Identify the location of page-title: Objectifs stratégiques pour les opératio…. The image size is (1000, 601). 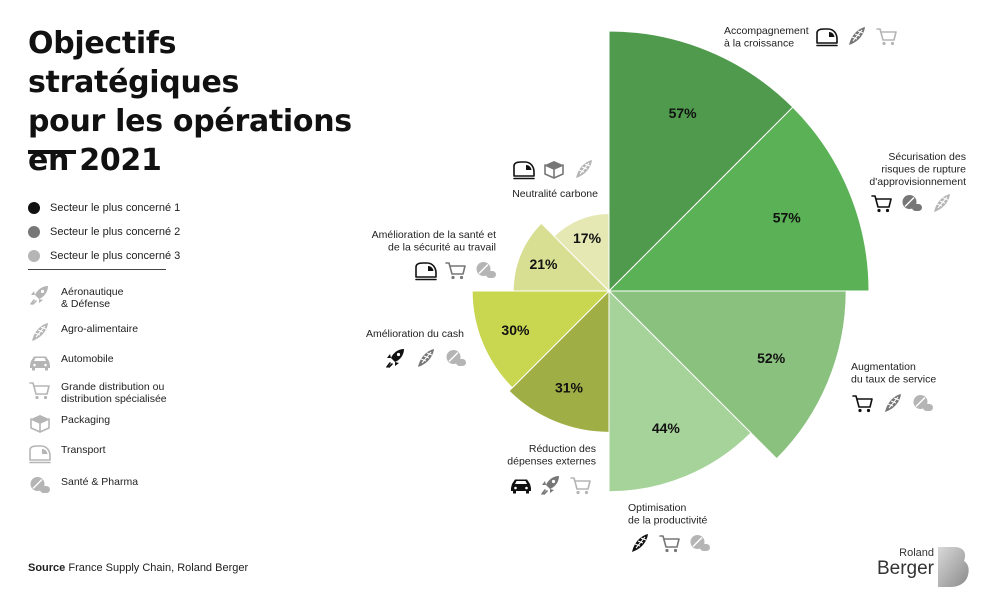
(208, 102).